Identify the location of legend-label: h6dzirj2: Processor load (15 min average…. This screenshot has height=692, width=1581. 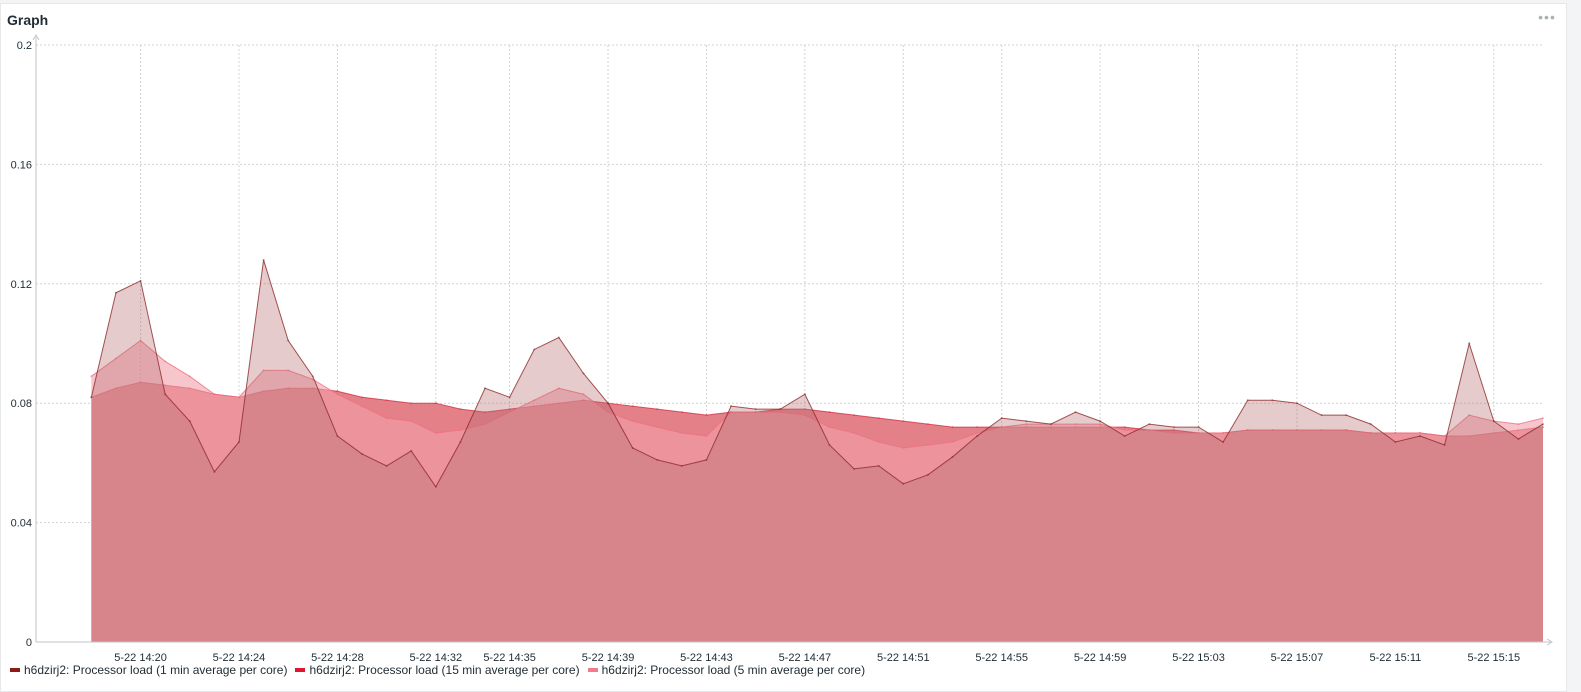
(444, 670).